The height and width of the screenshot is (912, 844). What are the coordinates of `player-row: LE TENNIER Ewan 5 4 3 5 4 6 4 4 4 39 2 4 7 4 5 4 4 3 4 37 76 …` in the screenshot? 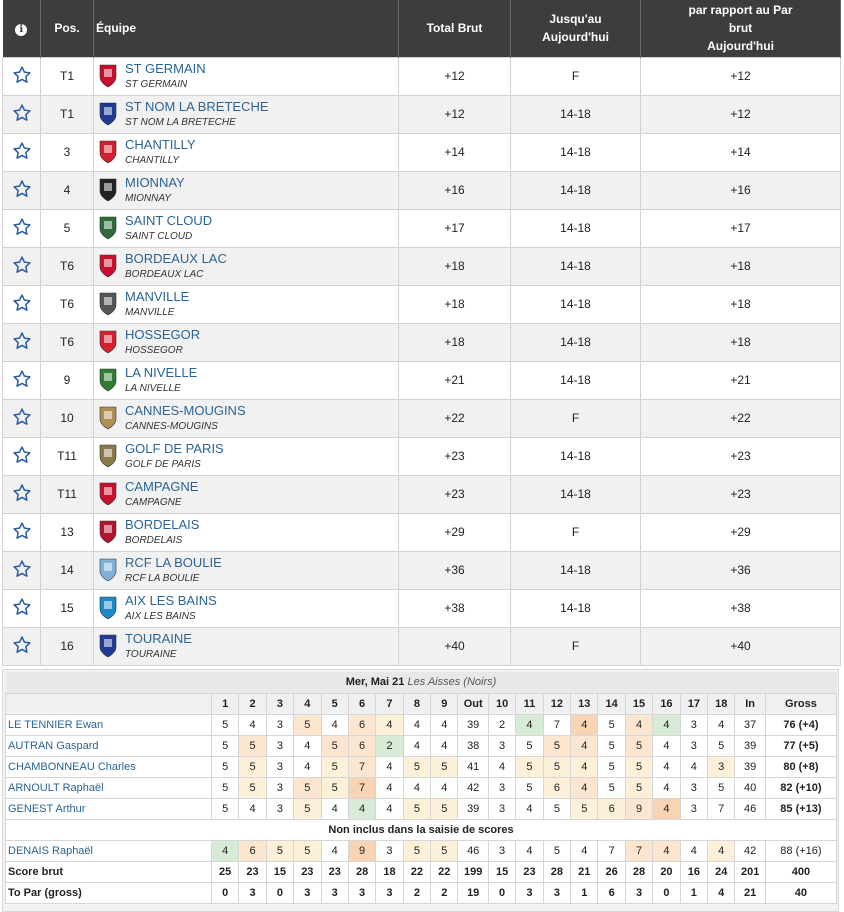 It's located at (421, 724).